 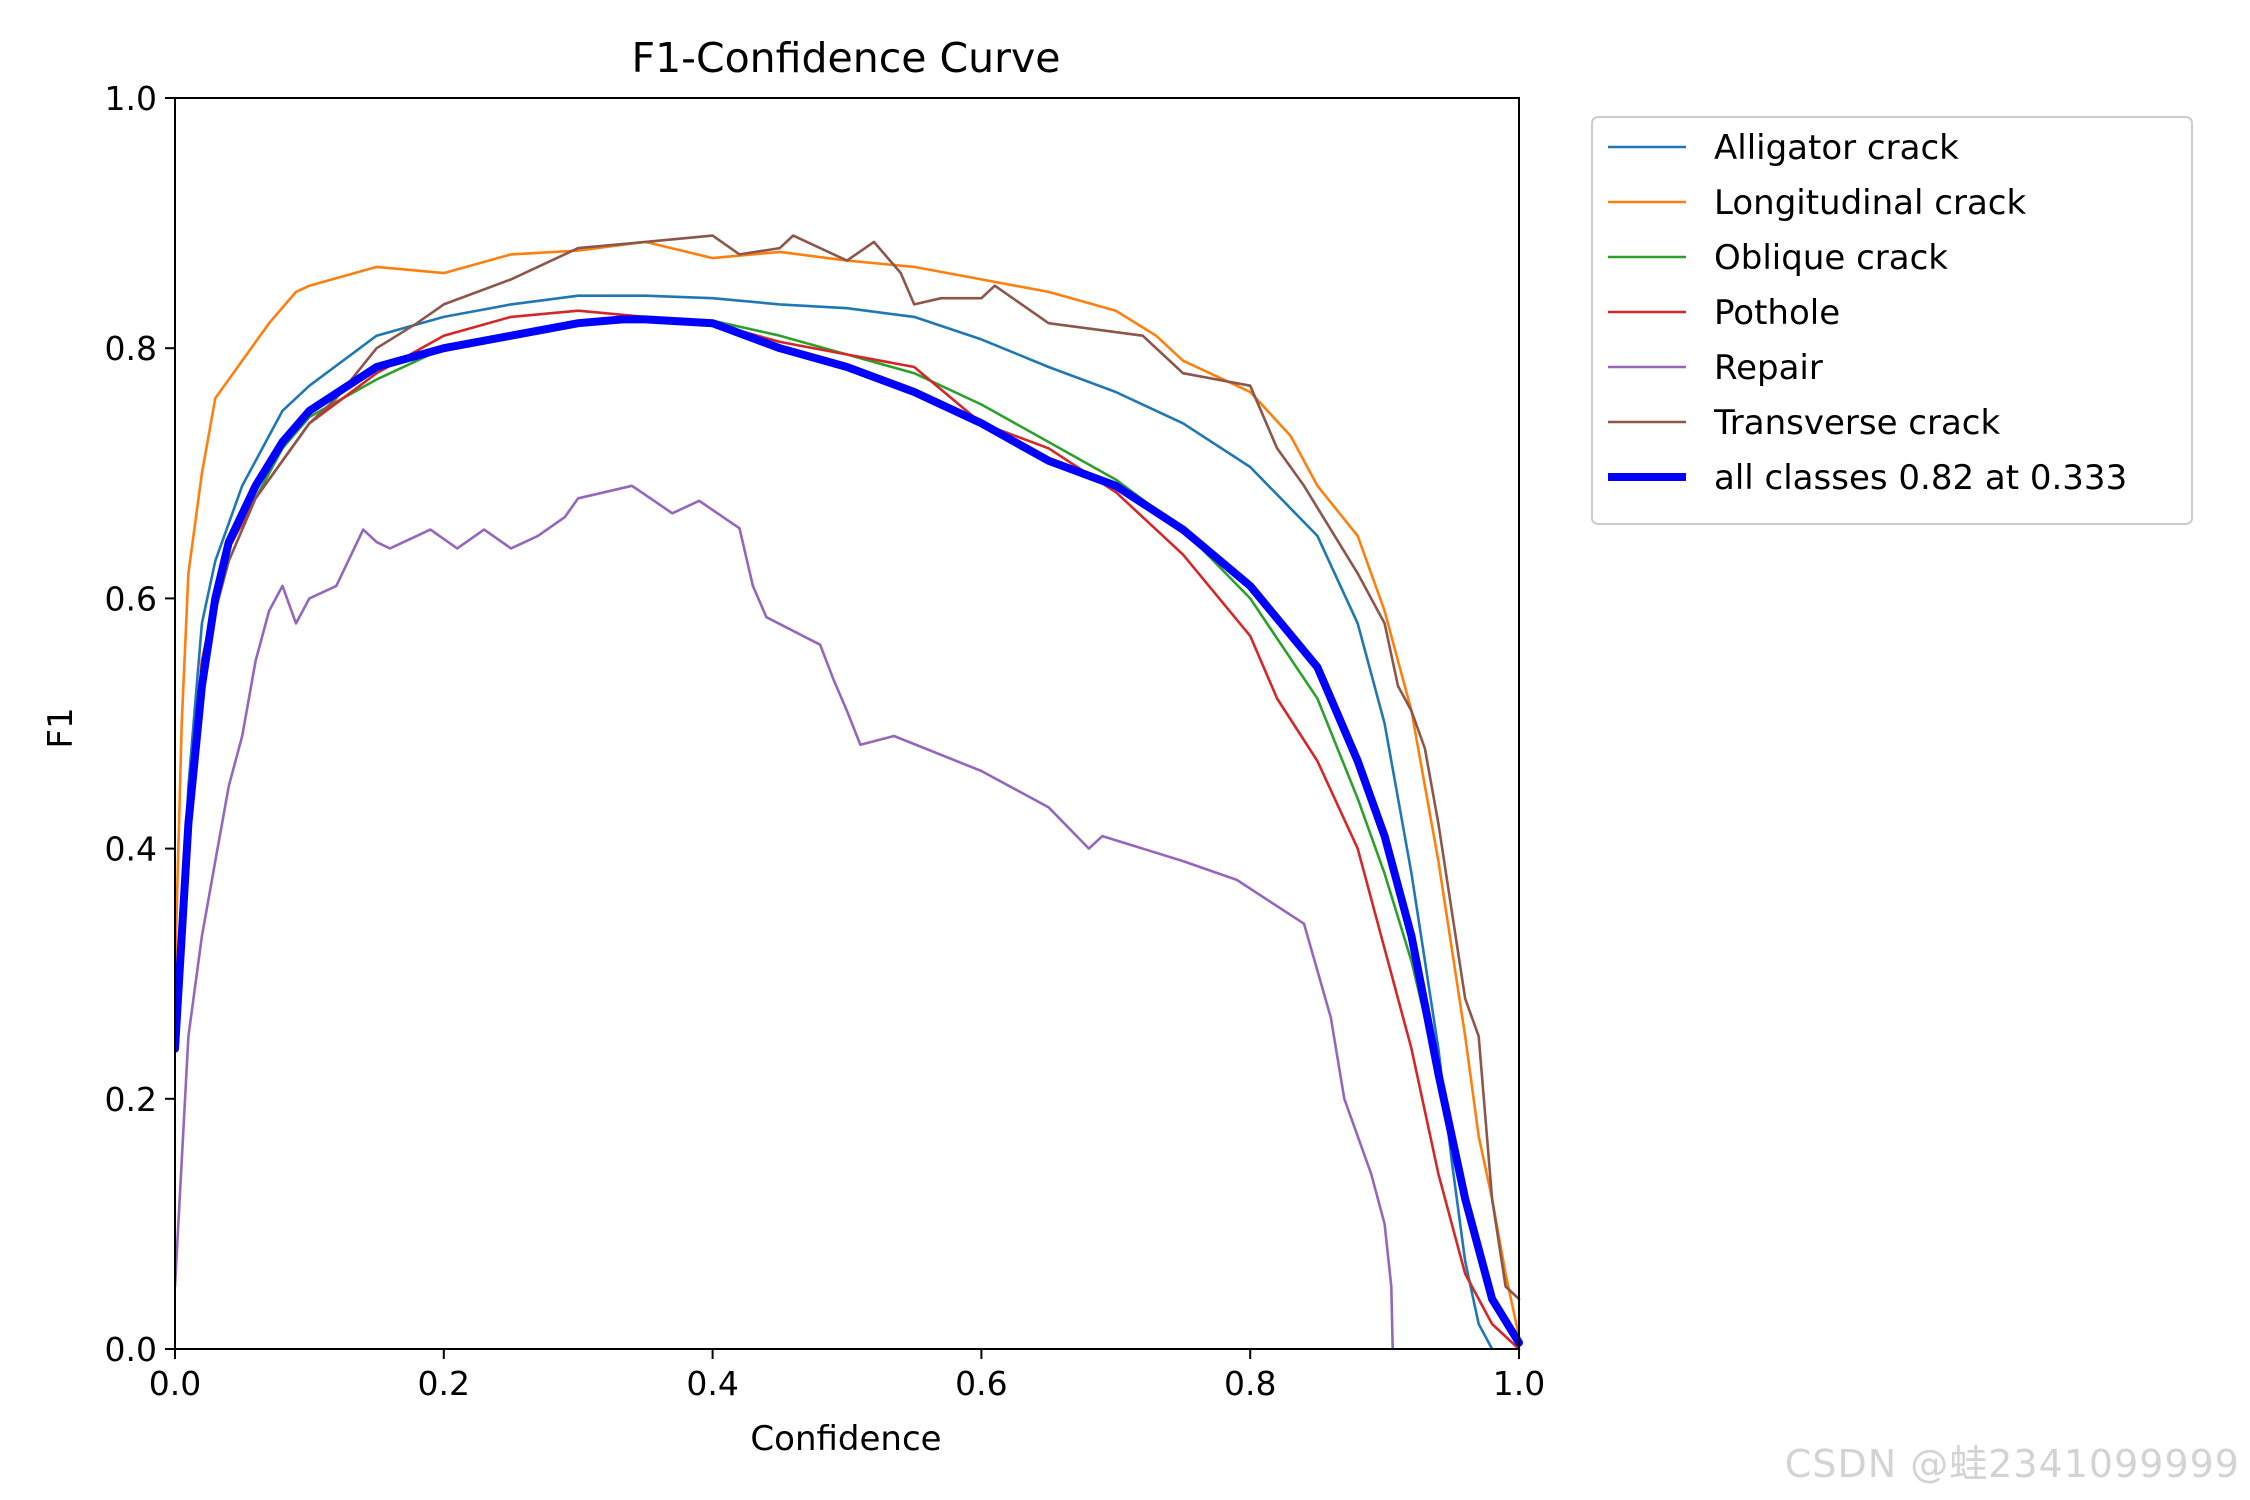 I want to click on legend-label: Pothole, so click(x=1777, y=313).